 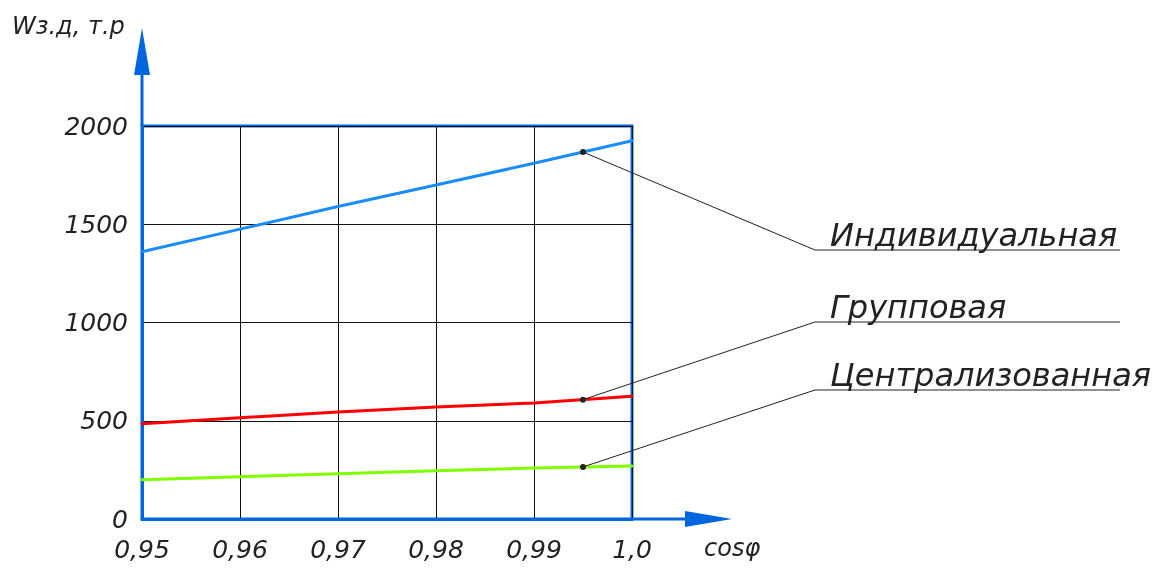 I want to click on x-tick-label: 0,97, so click(x=338, y=549).